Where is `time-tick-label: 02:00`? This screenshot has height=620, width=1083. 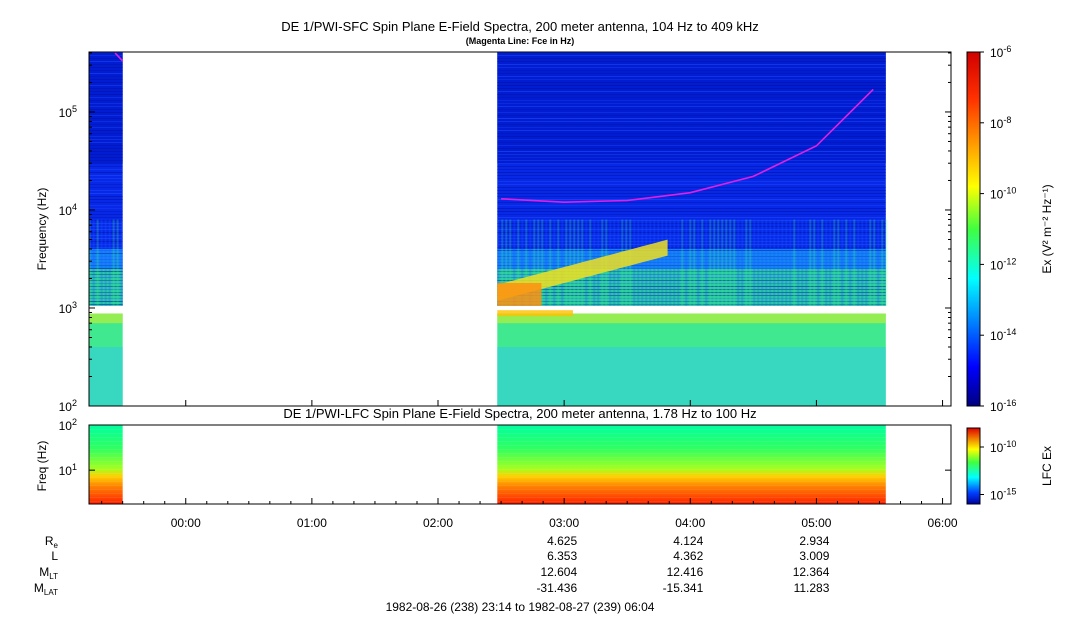
time-tick-label: 02:00 is located at coordinates (438, 523).